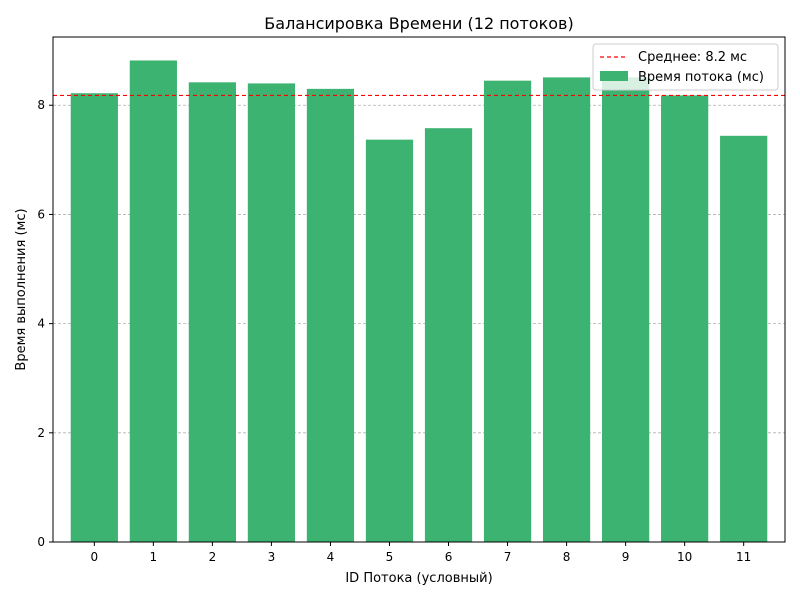 Image resolution: width=800 pixels, height=600 pixels. What do you see at coordinates (614, 76) in the screenshot?
I see `legend-bar-swatch` at bounding box center [614, 76].